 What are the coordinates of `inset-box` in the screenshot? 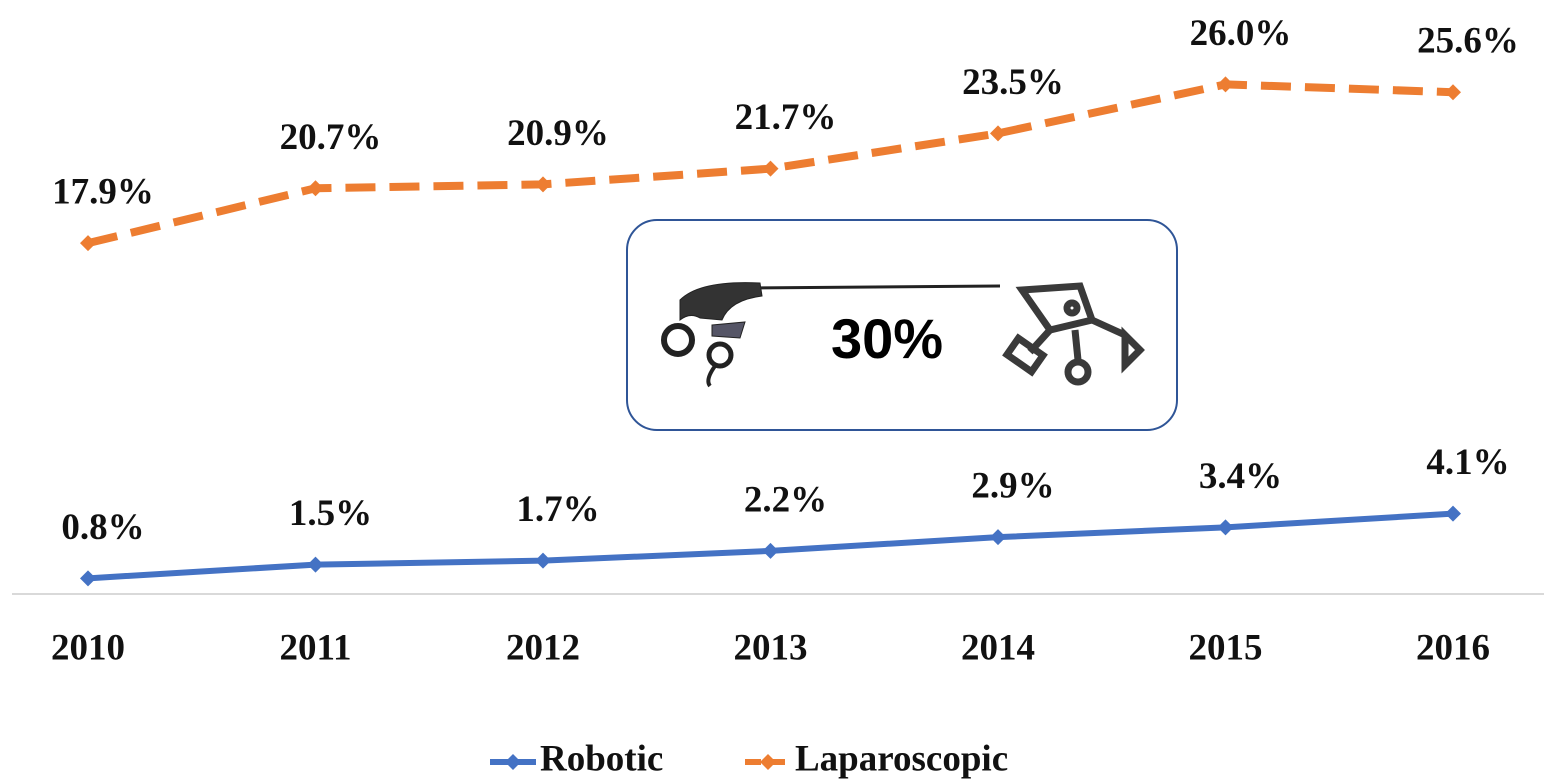 It's located at (902, 325).